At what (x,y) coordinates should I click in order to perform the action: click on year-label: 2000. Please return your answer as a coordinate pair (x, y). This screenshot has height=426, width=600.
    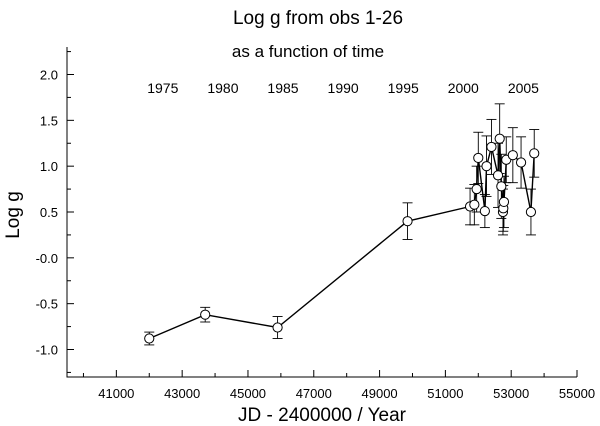
    Looking at the image, I should click on (463, 88).